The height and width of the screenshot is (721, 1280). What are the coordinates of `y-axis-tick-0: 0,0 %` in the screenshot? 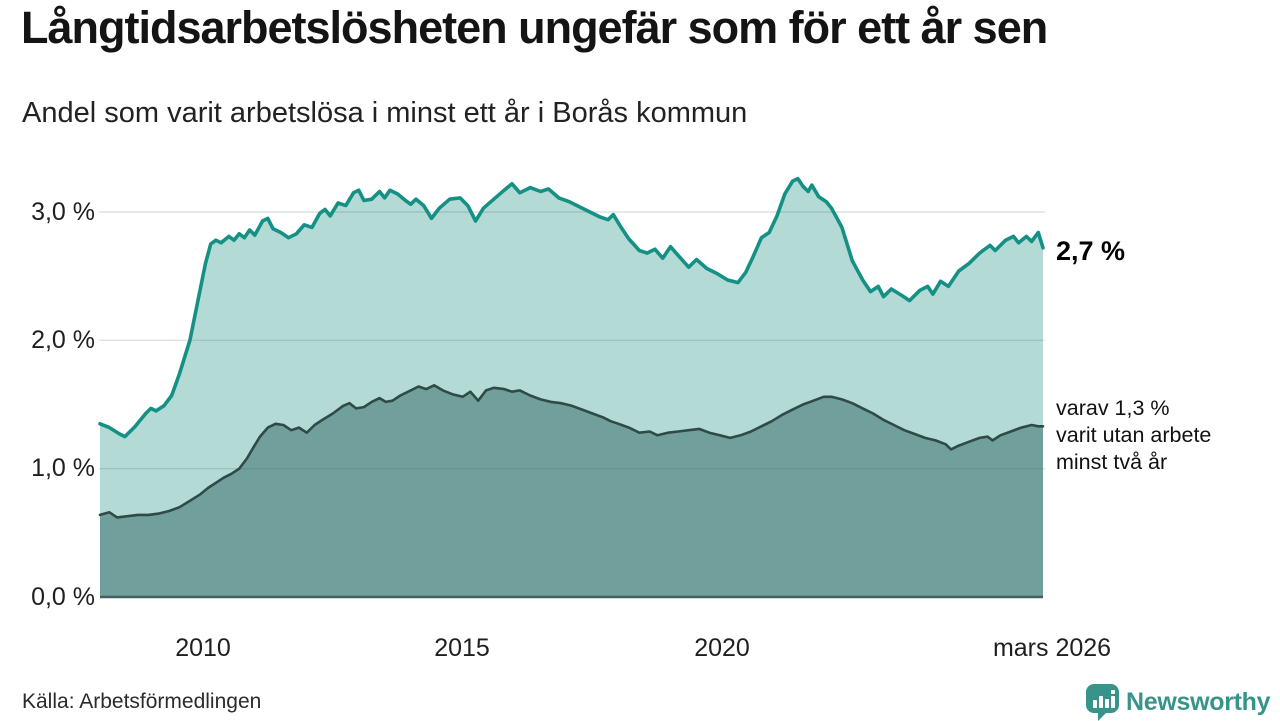 It's located at (63, 597).